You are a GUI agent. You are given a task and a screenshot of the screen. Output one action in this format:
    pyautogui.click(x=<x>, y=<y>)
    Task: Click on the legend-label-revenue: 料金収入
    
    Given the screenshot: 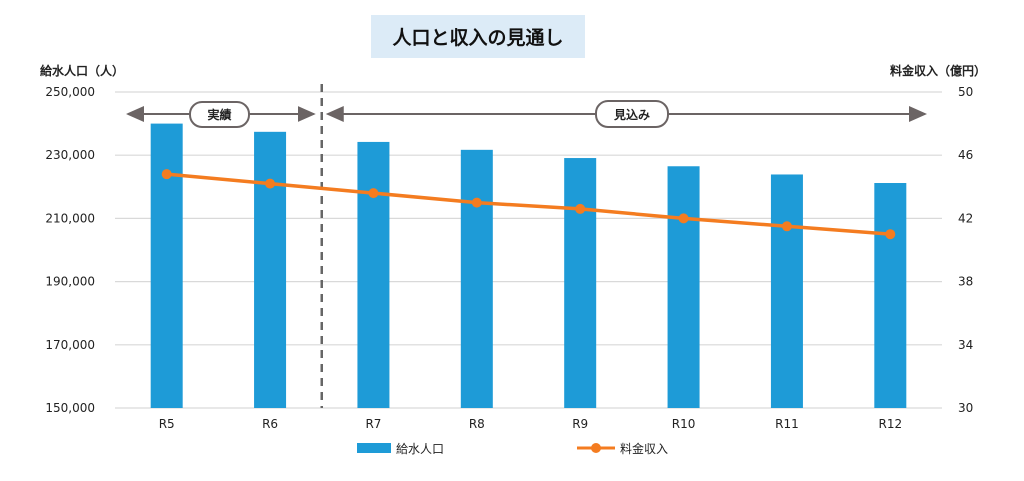 What is the action you would take?
    pyautogui.click(x=644, y=448)
    